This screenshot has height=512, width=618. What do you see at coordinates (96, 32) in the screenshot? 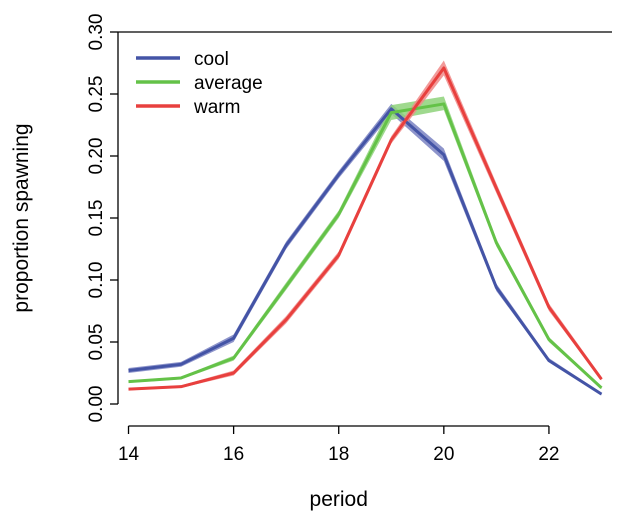
I see `y-tick-label: 0.30` at bounding box center [96, 32].